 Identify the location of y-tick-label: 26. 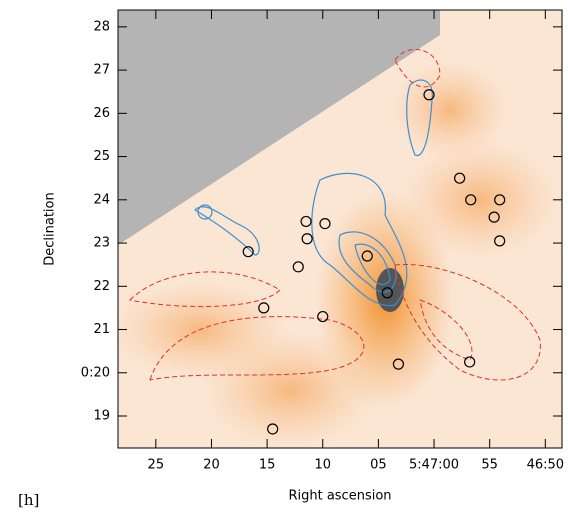
(101, 113).